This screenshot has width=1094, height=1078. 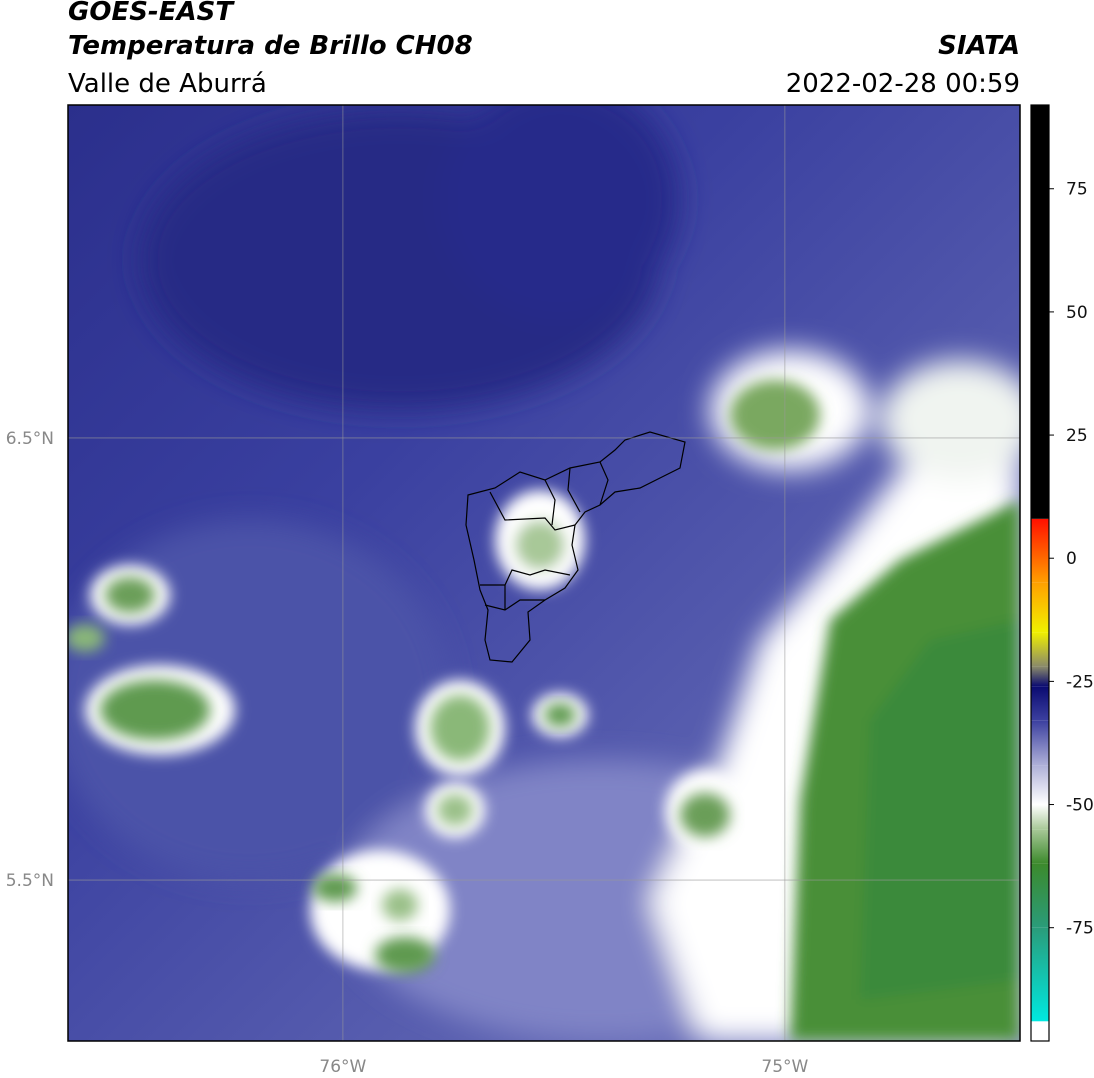 I want to click on colorbar-tick-label: 0, so click(x=1071, y=559).